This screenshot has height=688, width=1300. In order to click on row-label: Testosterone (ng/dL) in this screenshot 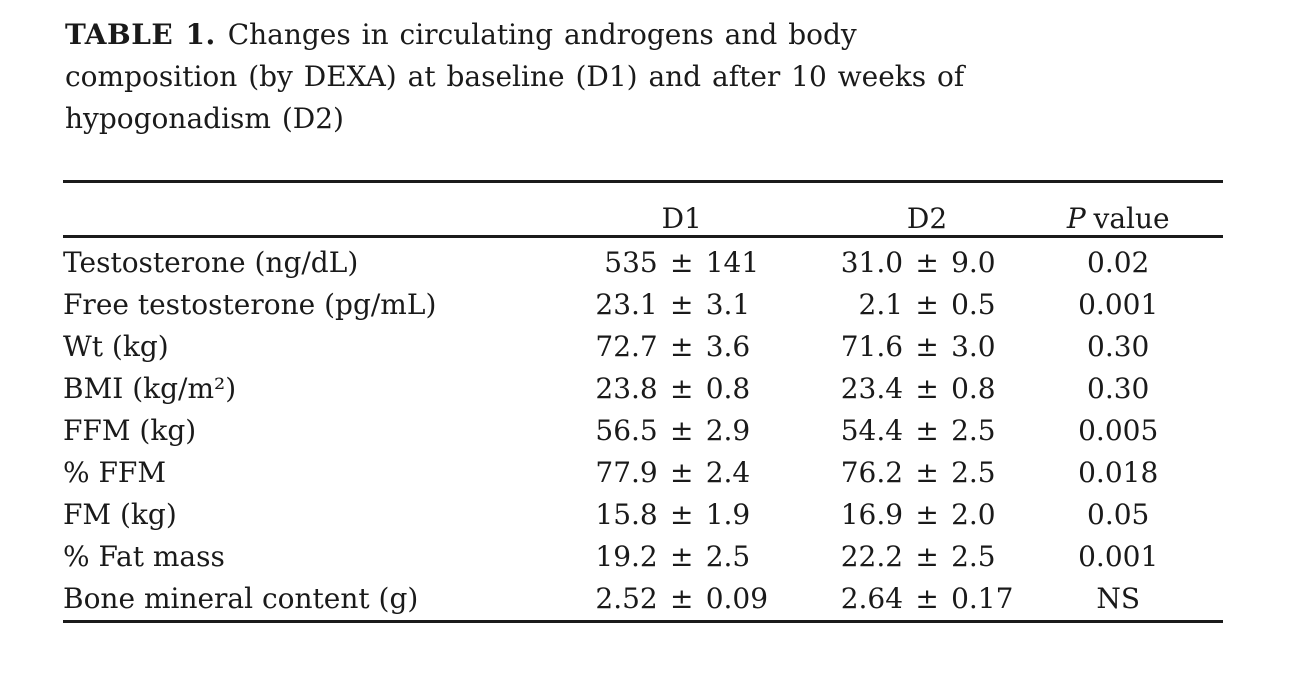, I will do `click(211, 262)`.